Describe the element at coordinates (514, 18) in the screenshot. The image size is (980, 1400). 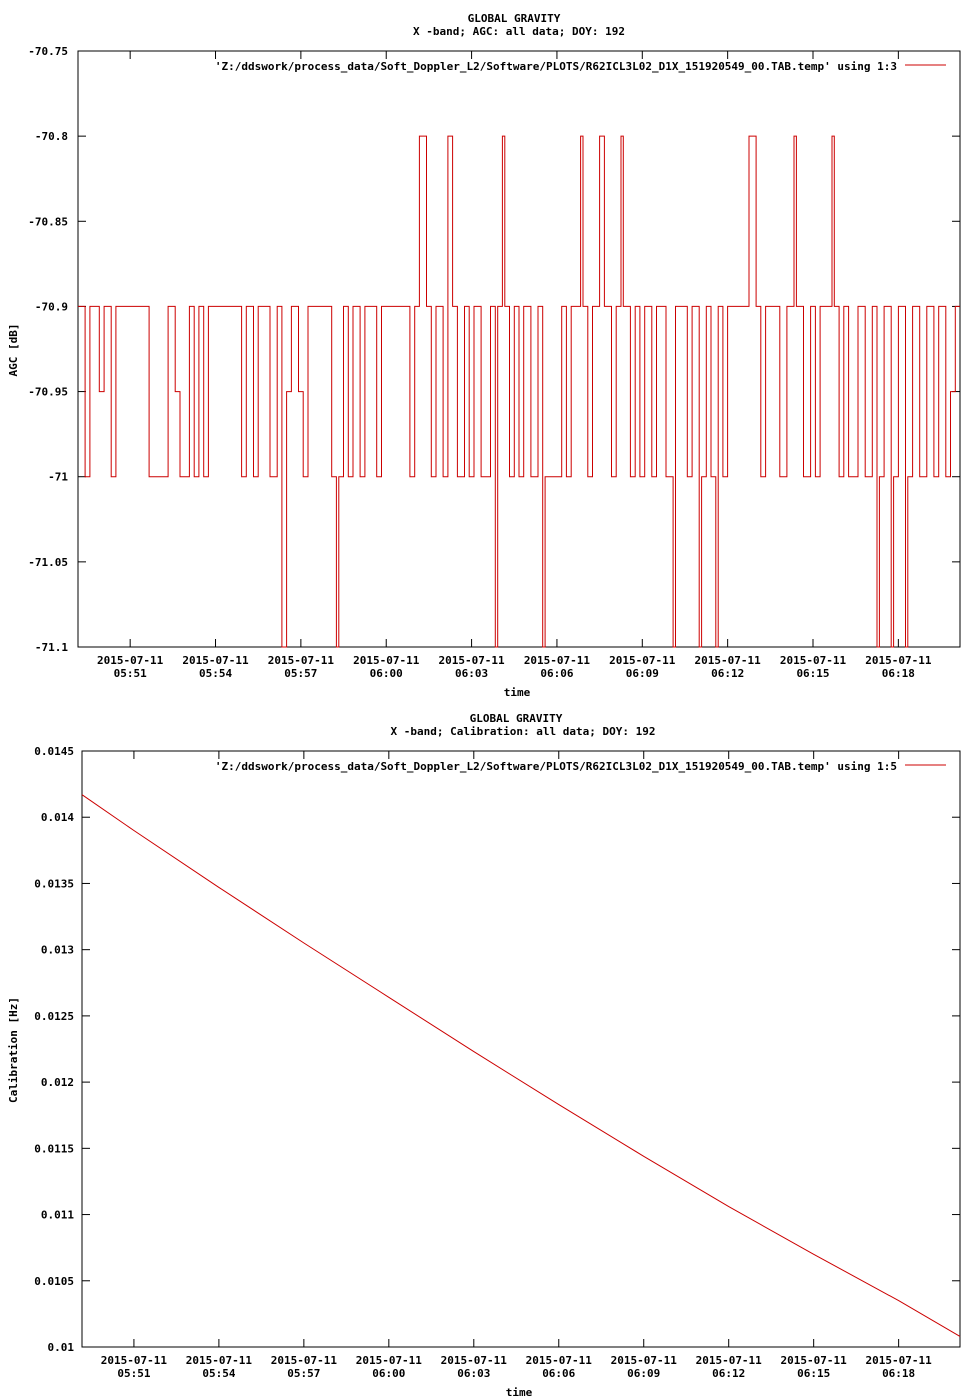
I see `chart-agc-title: GLOBAL GRAVITY` at that location.